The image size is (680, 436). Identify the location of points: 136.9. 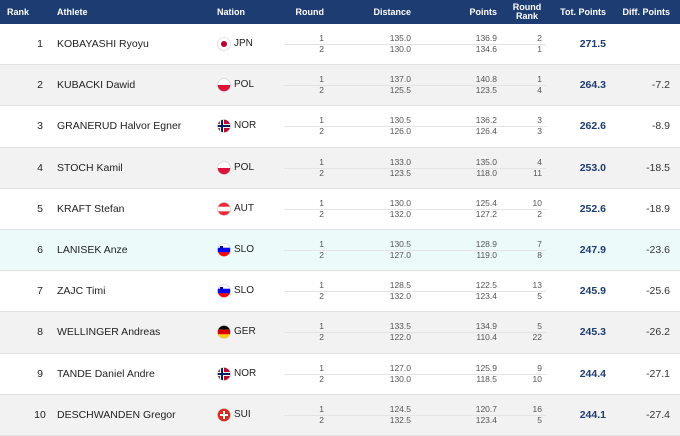
(486, 38).